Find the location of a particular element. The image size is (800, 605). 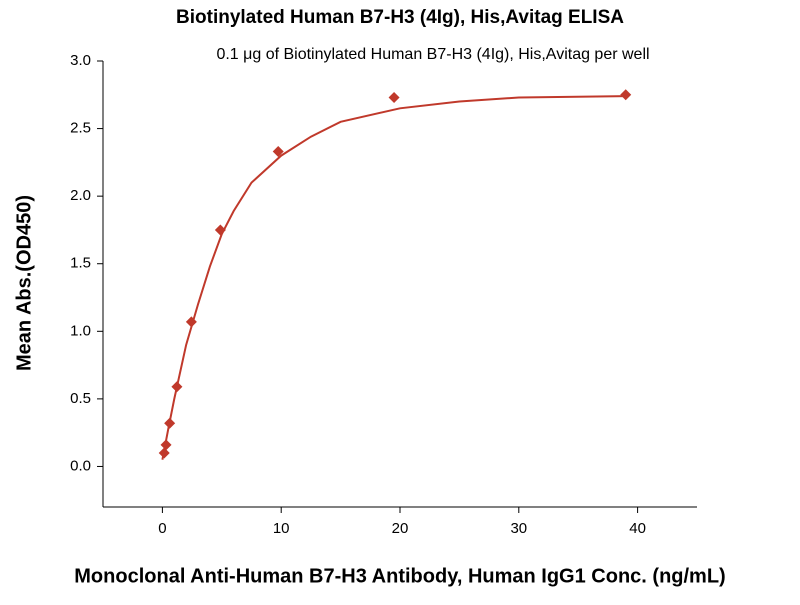

x-tick-label: 30 is located at coordinates (518, 528).